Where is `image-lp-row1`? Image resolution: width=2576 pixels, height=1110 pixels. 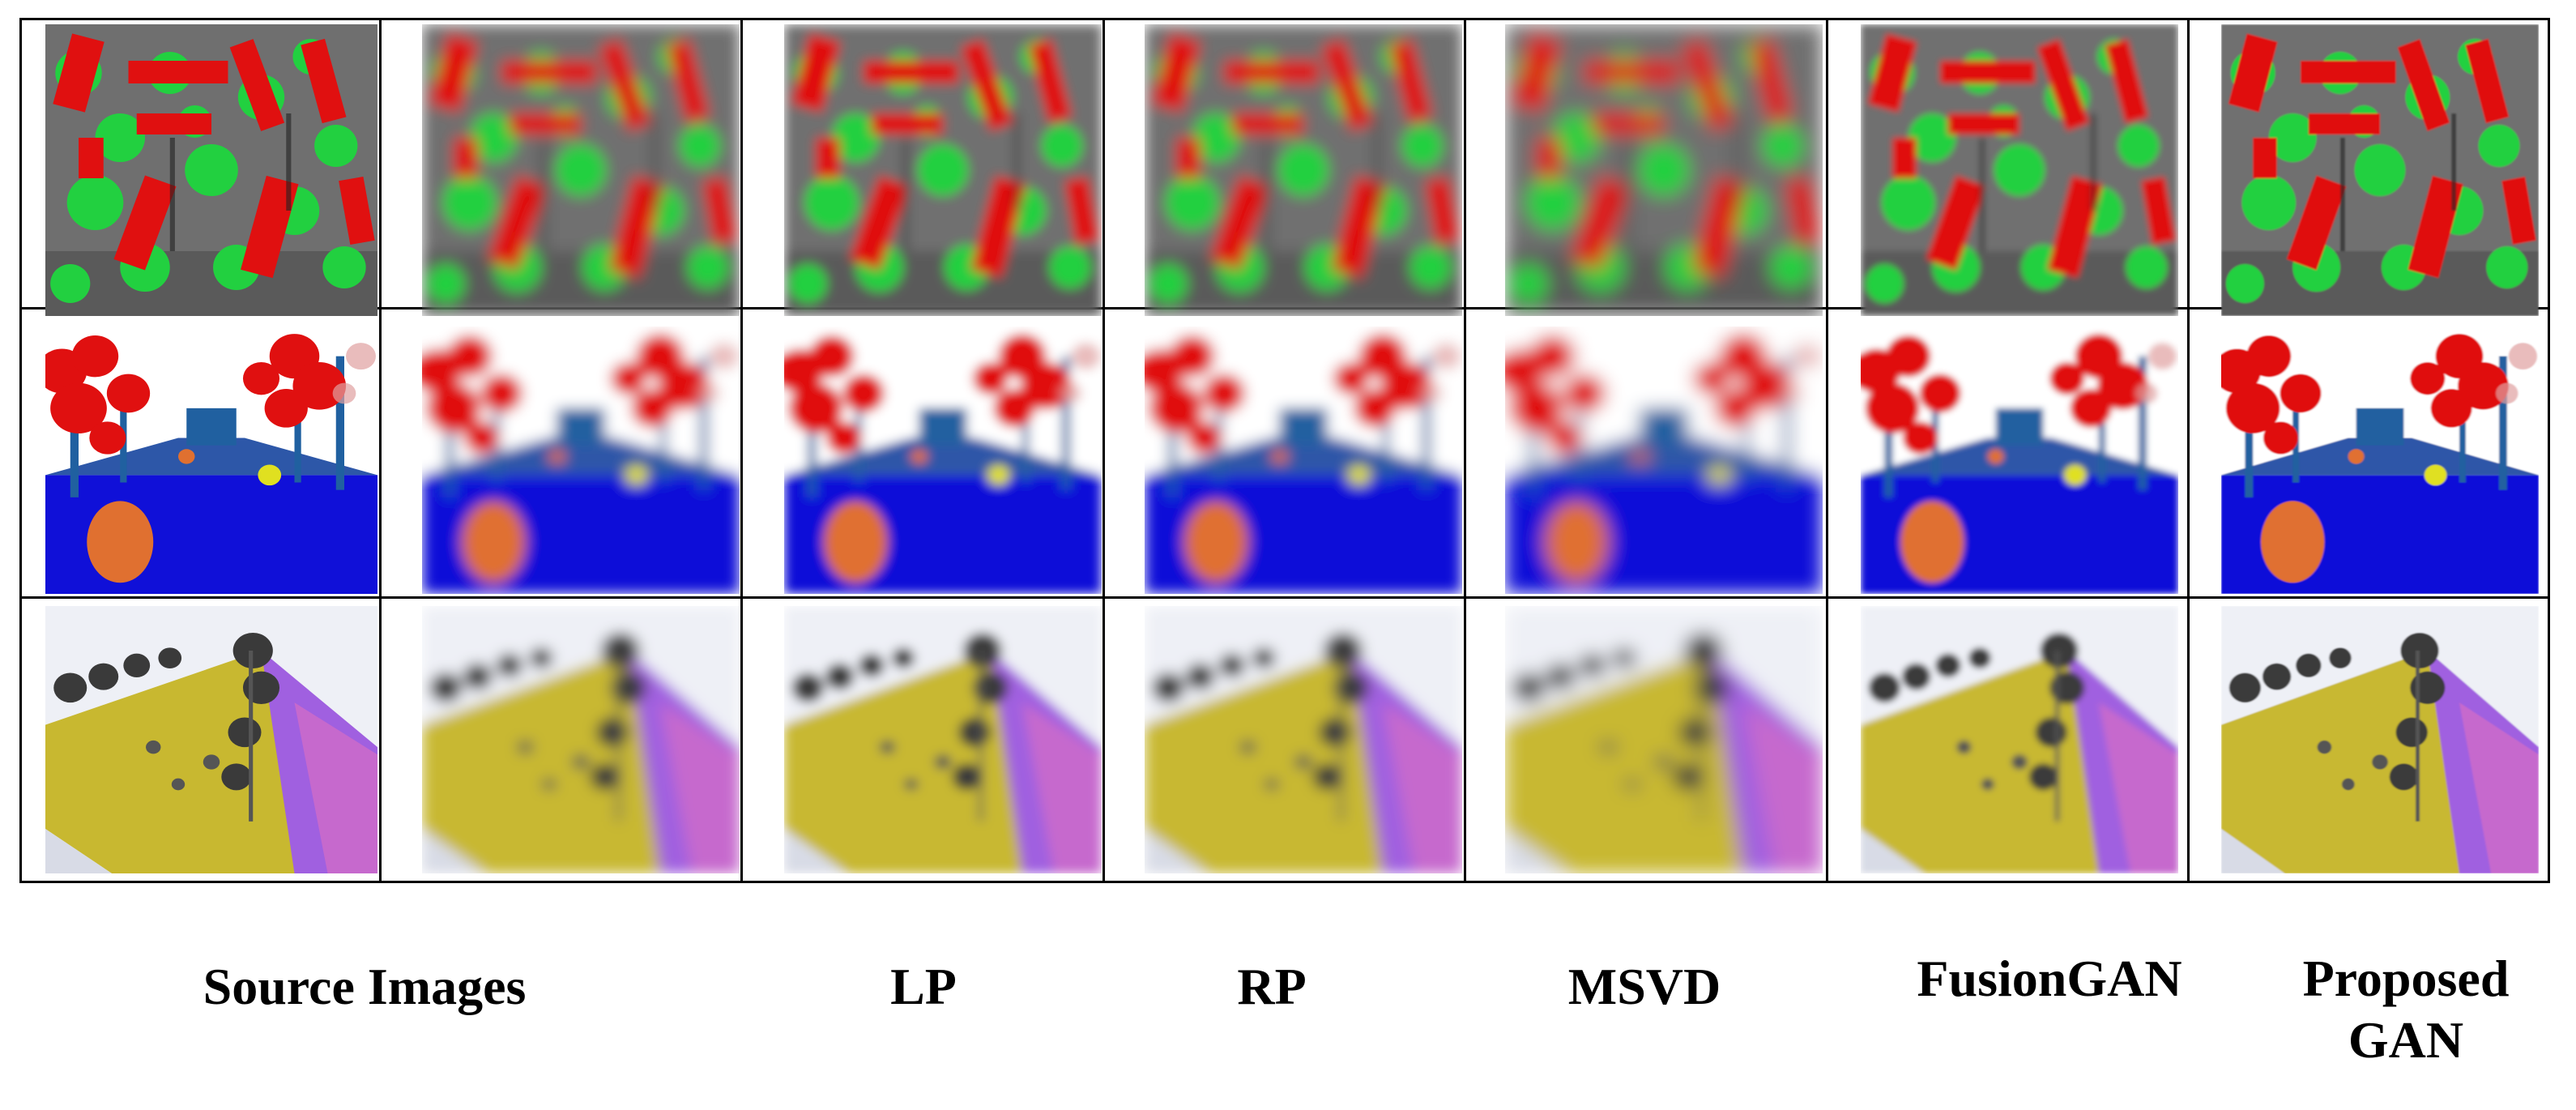
image-lp-row1 is located at coordinates (943, 170).